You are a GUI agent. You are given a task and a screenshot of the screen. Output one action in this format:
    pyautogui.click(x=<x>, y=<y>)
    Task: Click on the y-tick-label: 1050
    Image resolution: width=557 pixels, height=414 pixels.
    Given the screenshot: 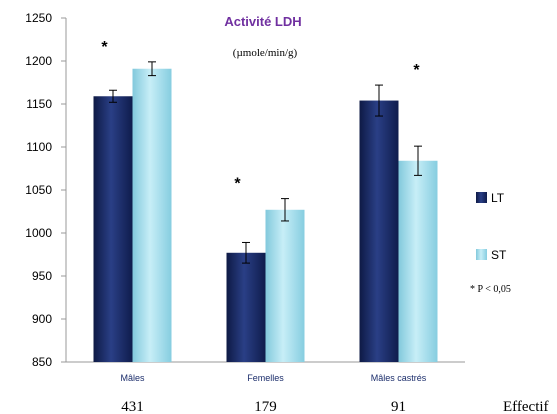 What is the action you would take?
    pyautogui.click(x=38, y=190)
    